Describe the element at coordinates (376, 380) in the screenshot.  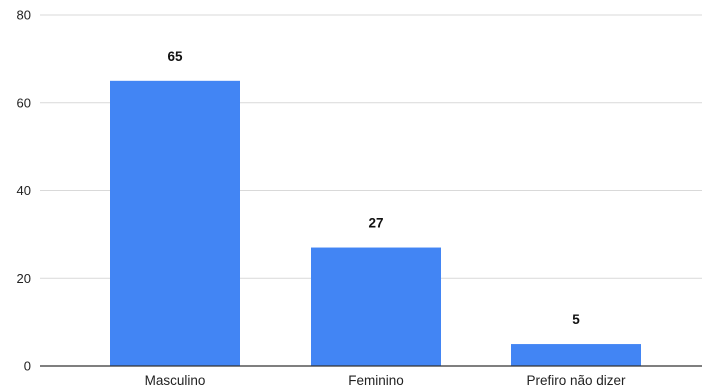
I see `x-category-label: Feminino` at that location.